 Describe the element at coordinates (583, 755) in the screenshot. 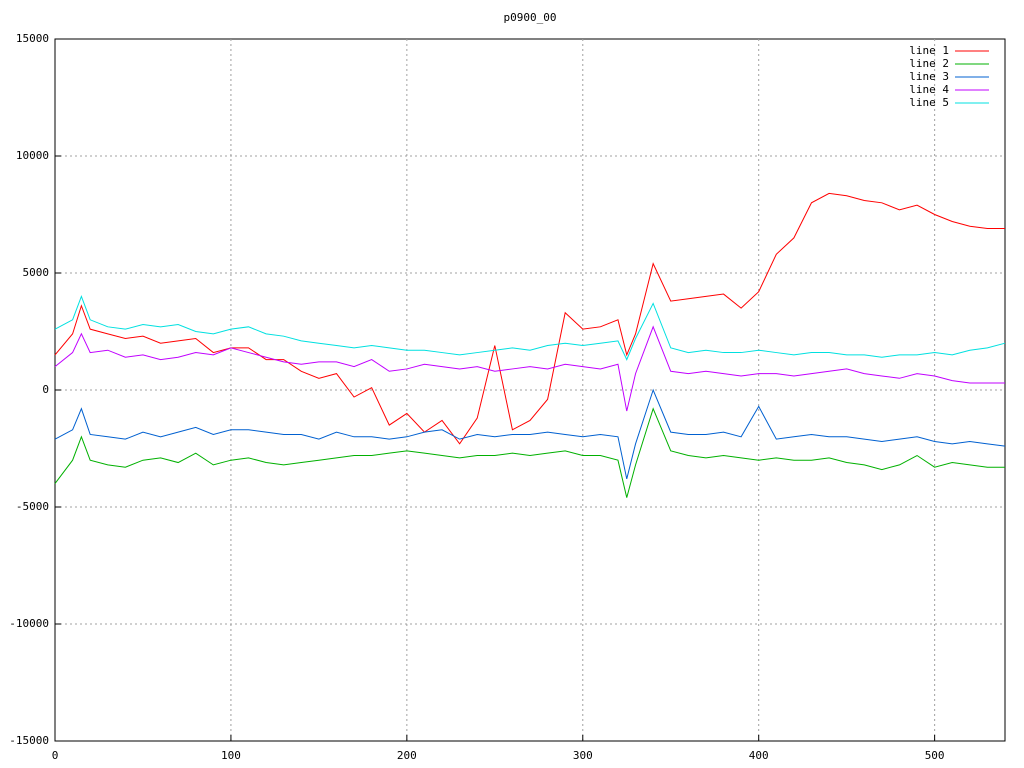

I see `x-tick-label: 300` at that location.